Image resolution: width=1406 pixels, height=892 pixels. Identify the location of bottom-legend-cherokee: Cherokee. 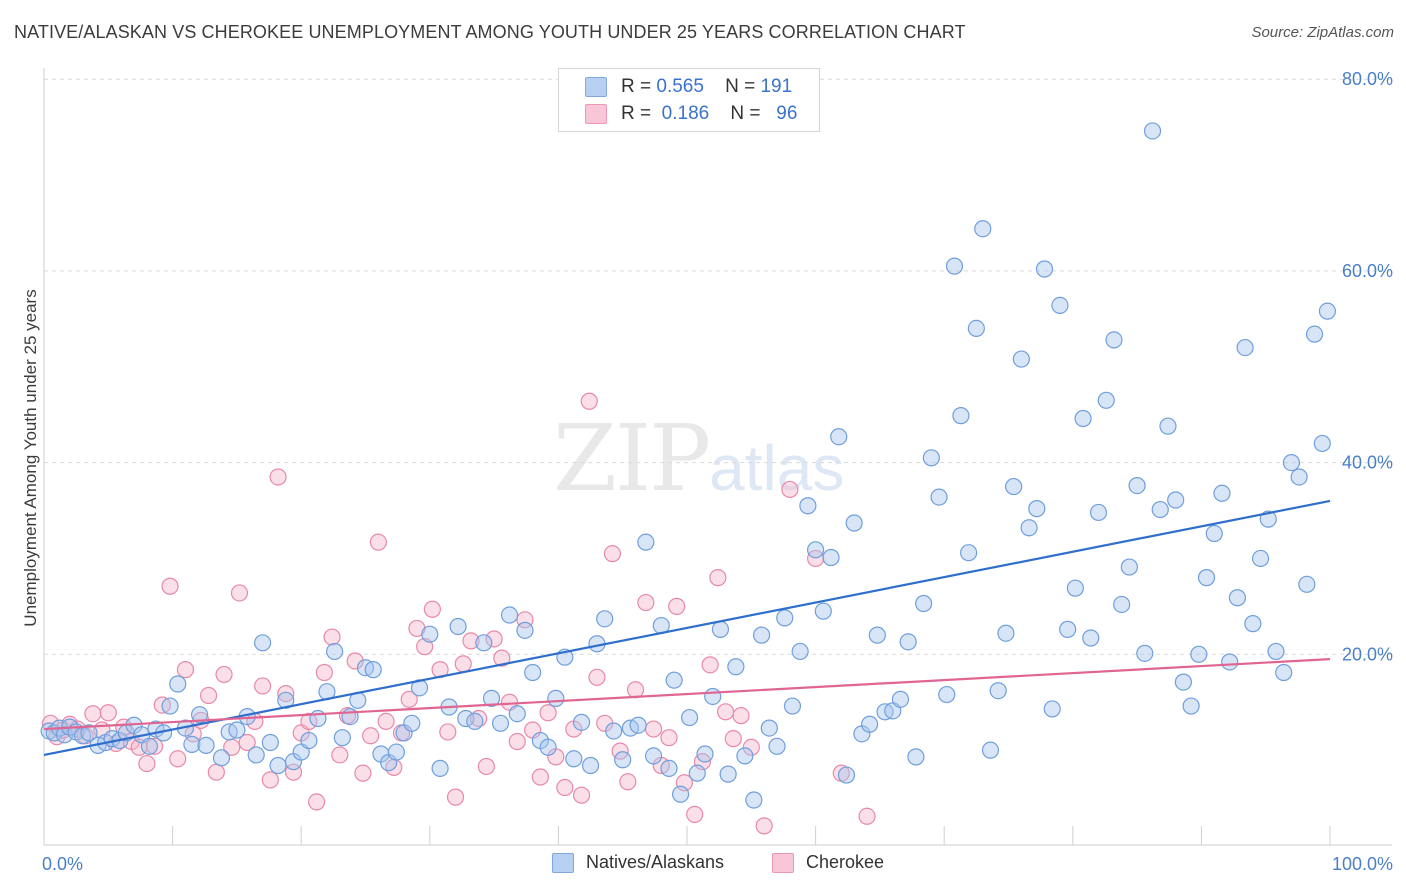
(828, 862).